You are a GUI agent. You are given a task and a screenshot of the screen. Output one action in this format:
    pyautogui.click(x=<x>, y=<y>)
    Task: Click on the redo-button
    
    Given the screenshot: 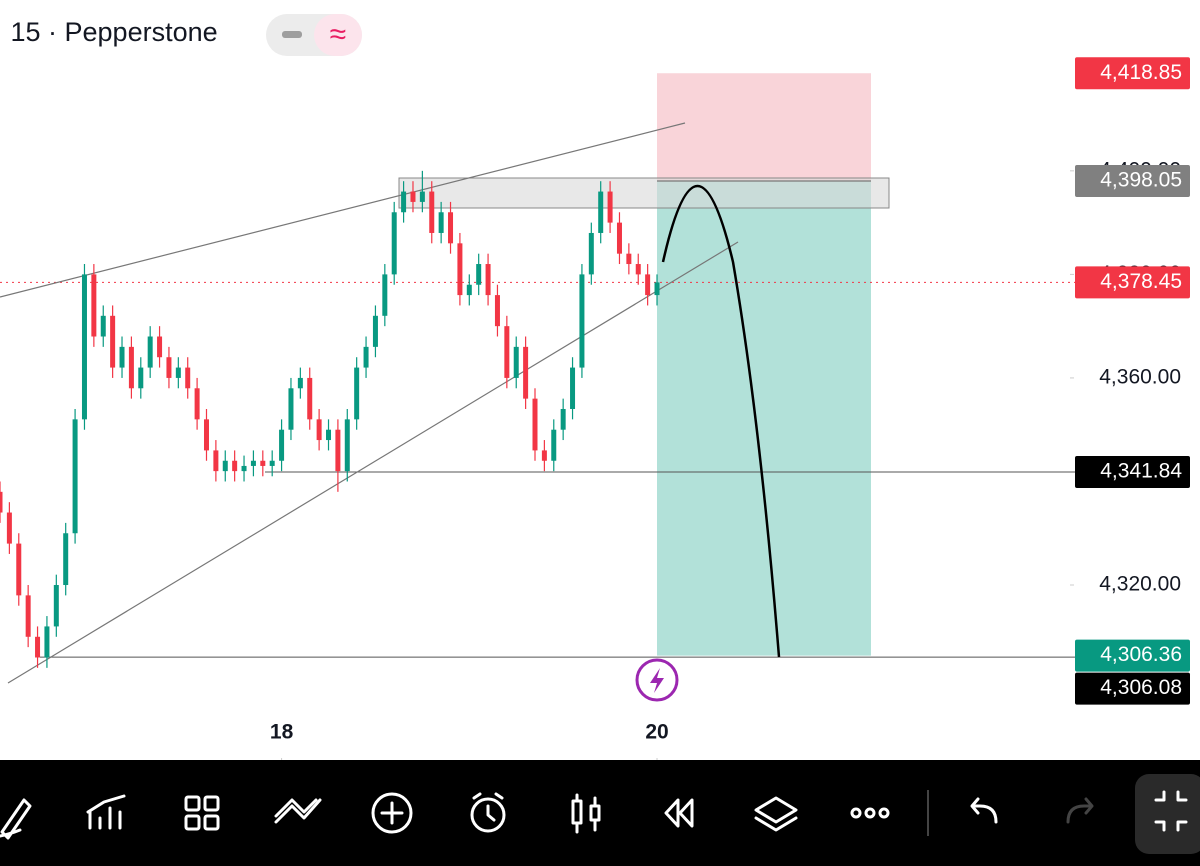 What is the action you would take?
    pyautogui.click(x=1080, y=810)
    